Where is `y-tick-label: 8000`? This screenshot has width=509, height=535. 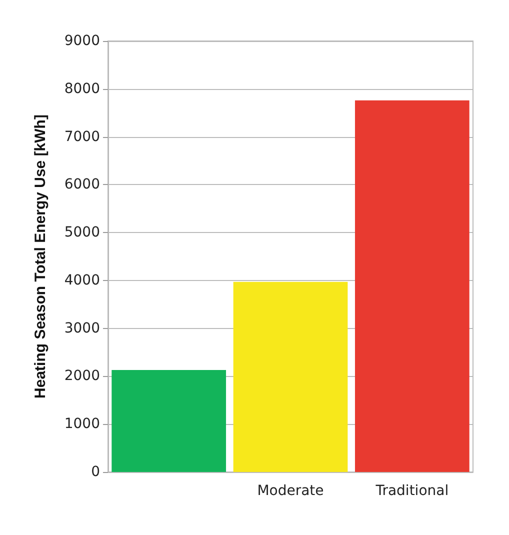 y-tick-label: 8000 is located at coordinates (82, 88).